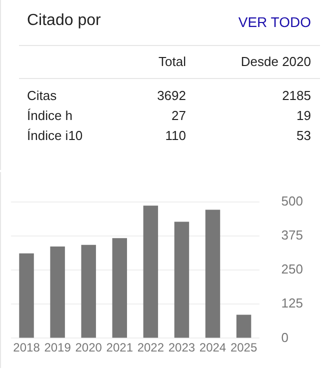 This screenshot has height=370, width=331. Describe the element at coordinates (285, 337) in the screenshot. I see `y-tick-label: 0` at that location.